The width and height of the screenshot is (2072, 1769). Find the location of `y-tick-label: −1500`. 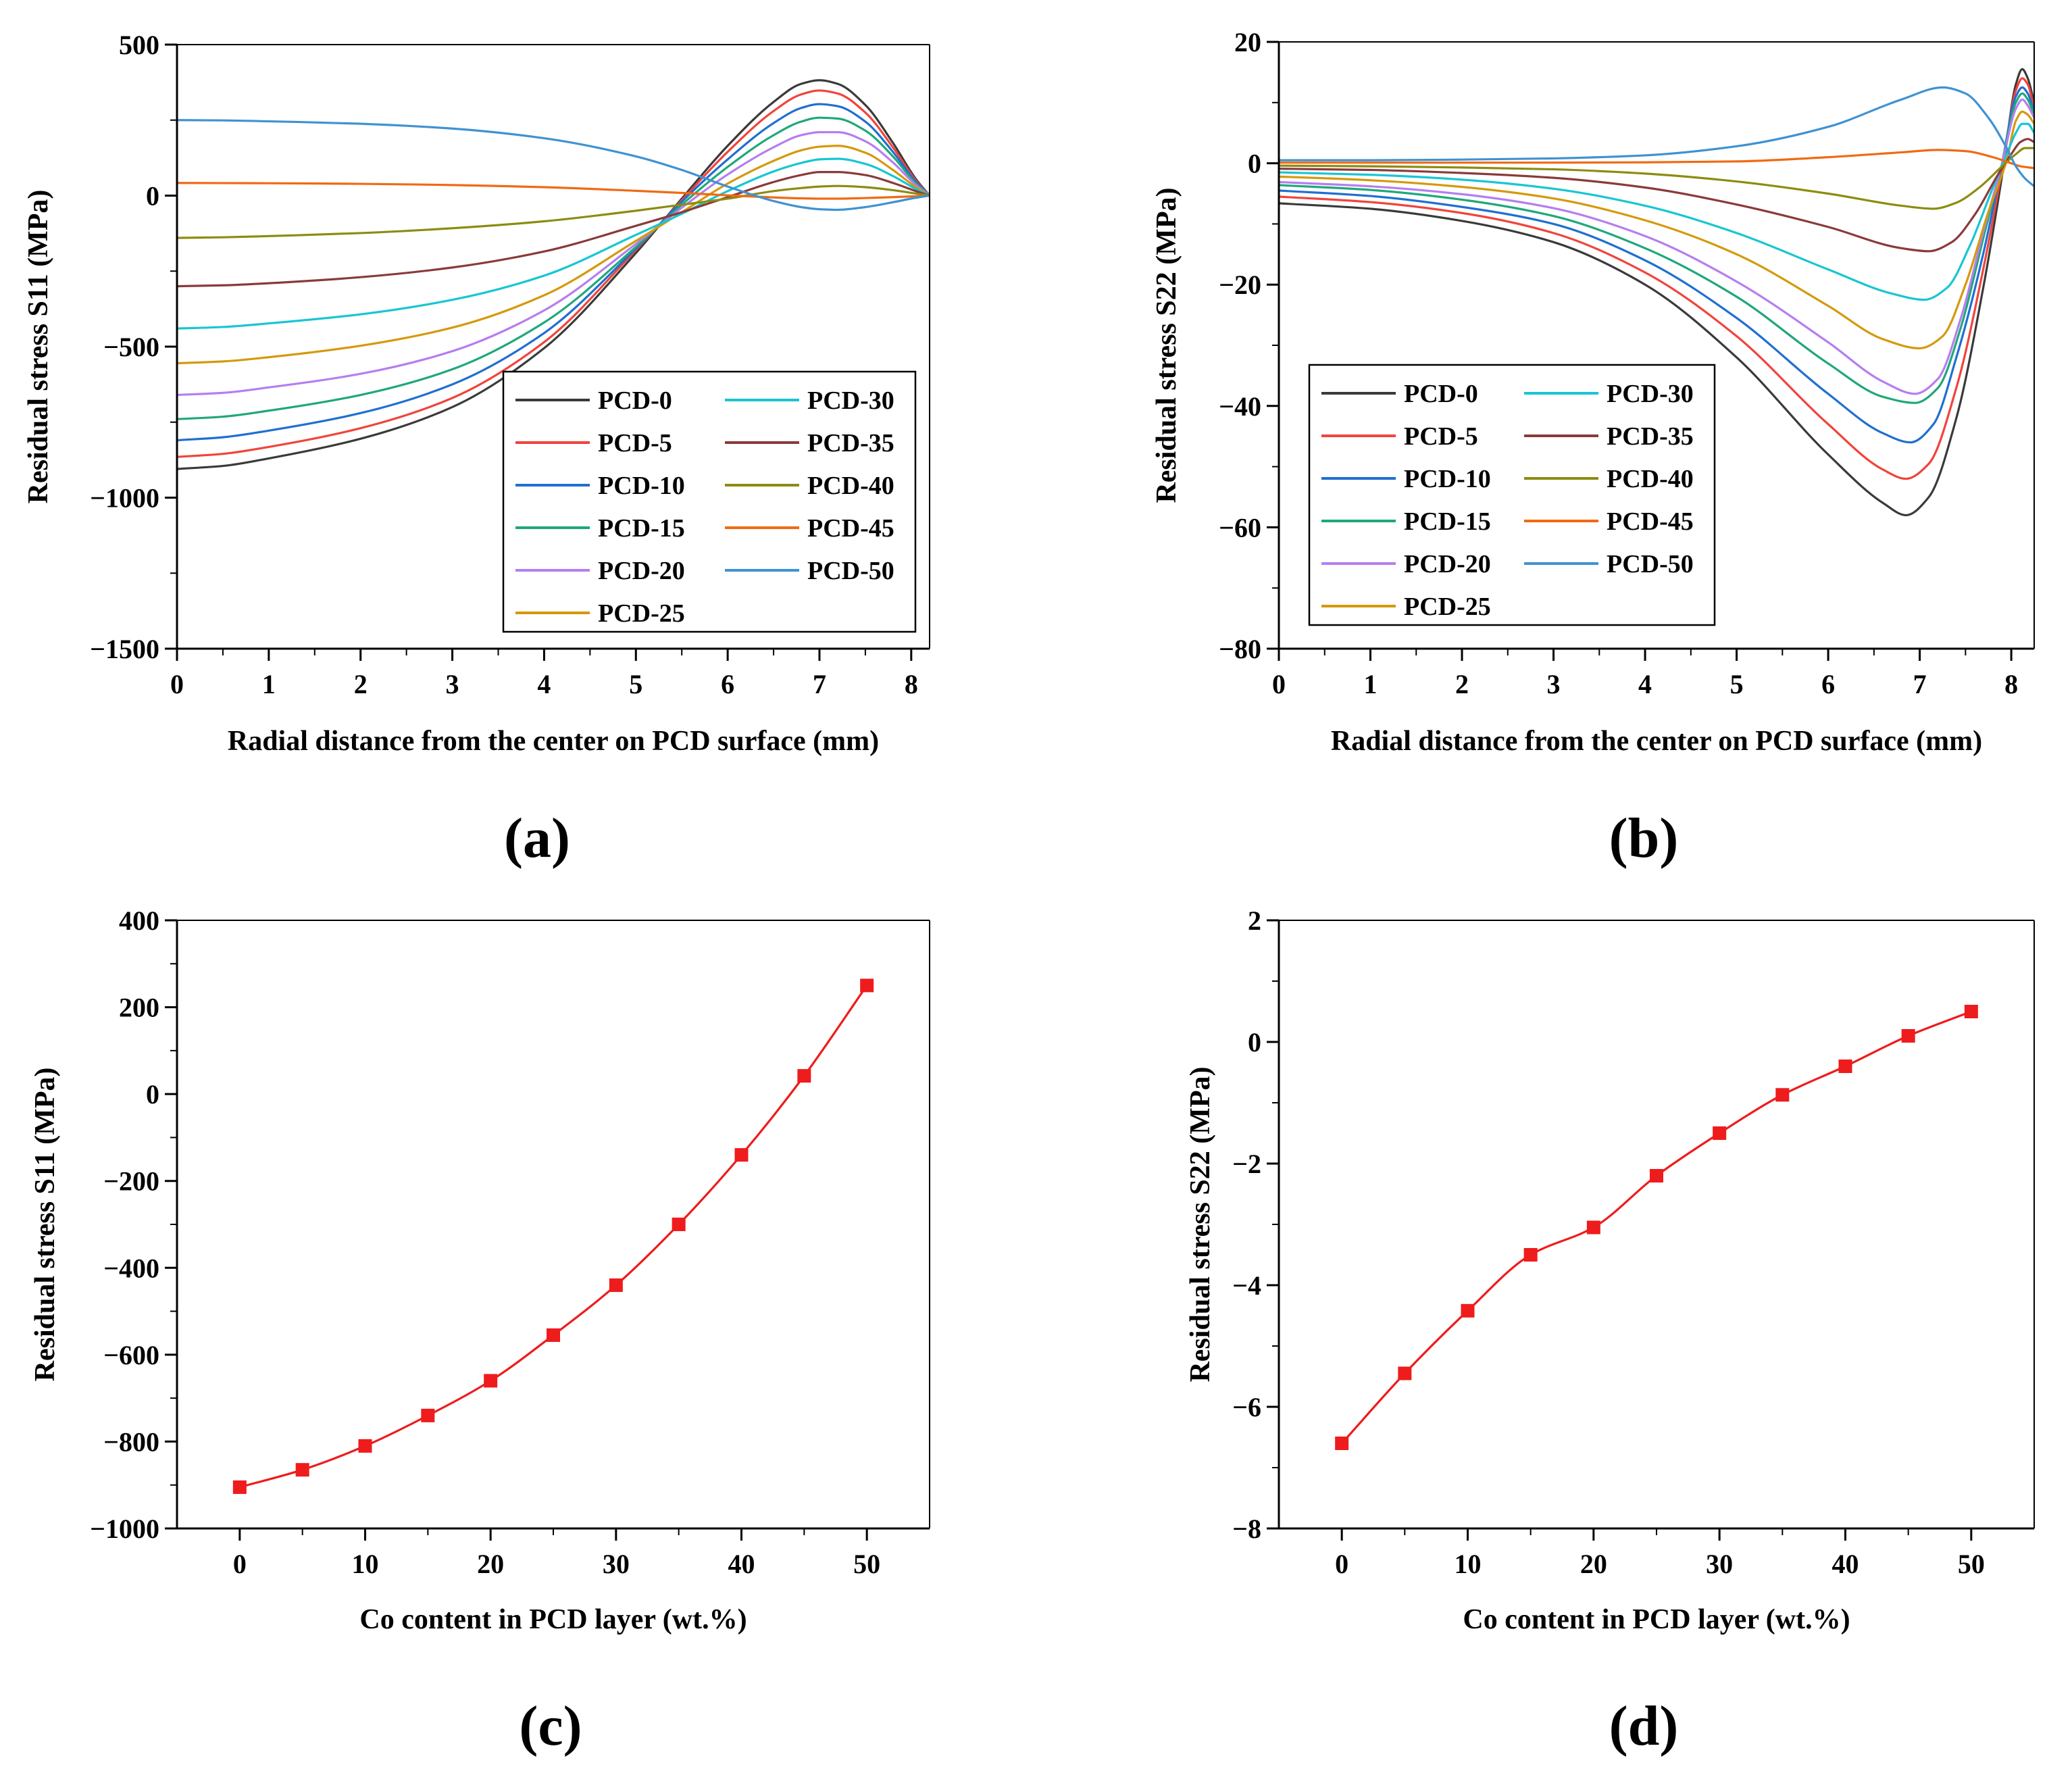

y-tick-label: −1500 is located at coordinates (124, 649).